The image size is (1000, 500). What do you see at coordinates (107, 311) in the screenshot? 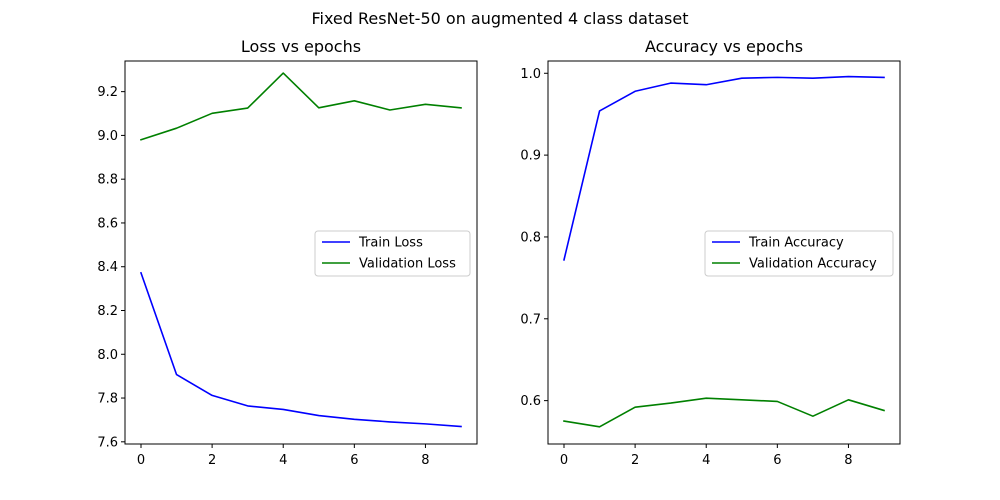
I see `loss-y-tick-label: 8.2` at bounding box center [107, 311].